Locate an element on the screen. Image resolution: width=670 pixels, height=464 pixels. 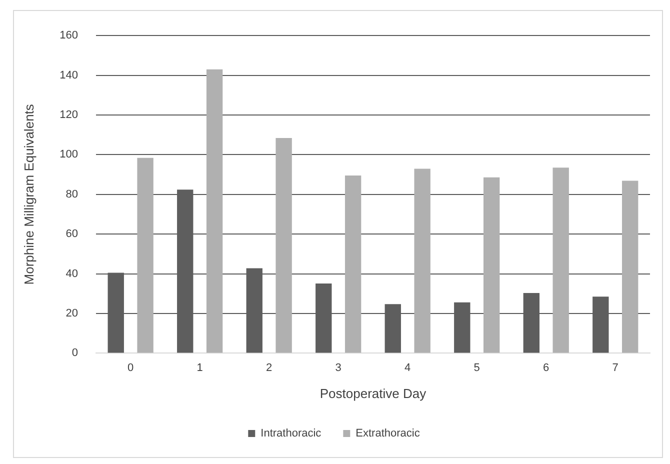
x-tick-label: 6 is located at coordinates (546, 368).